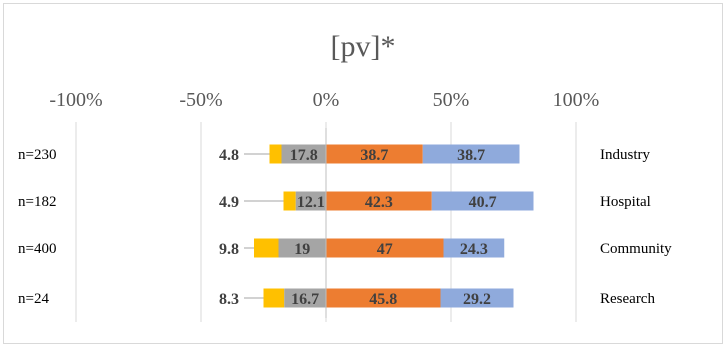  Describe the element at coordinates (37, 202) in the screenshot. I see `sample-size-label: n=182` at that location.